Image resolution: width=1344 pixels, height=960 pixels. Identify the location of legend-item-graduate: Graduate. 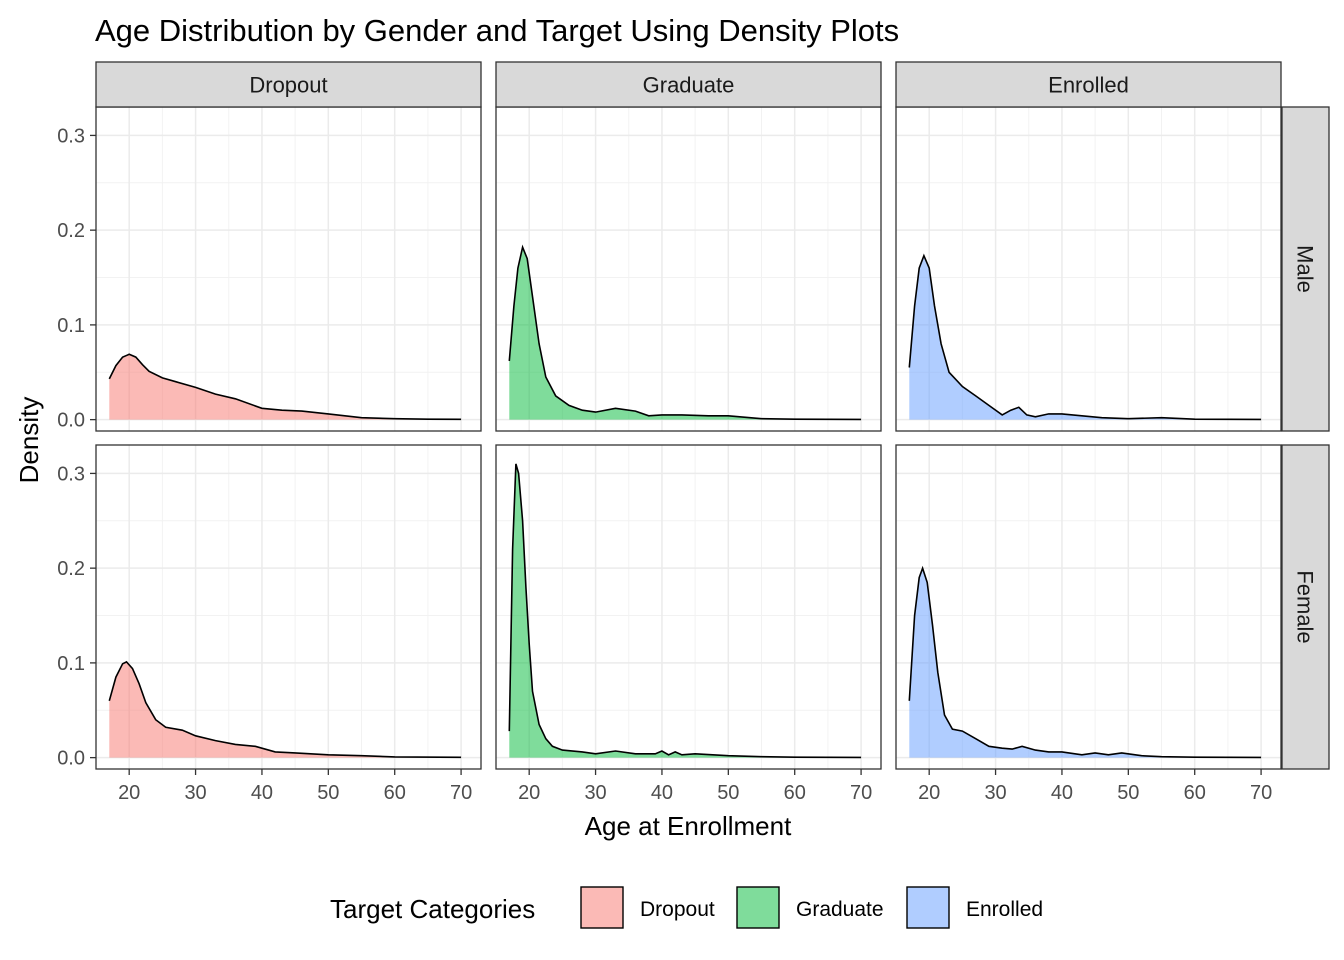
(810, 907).